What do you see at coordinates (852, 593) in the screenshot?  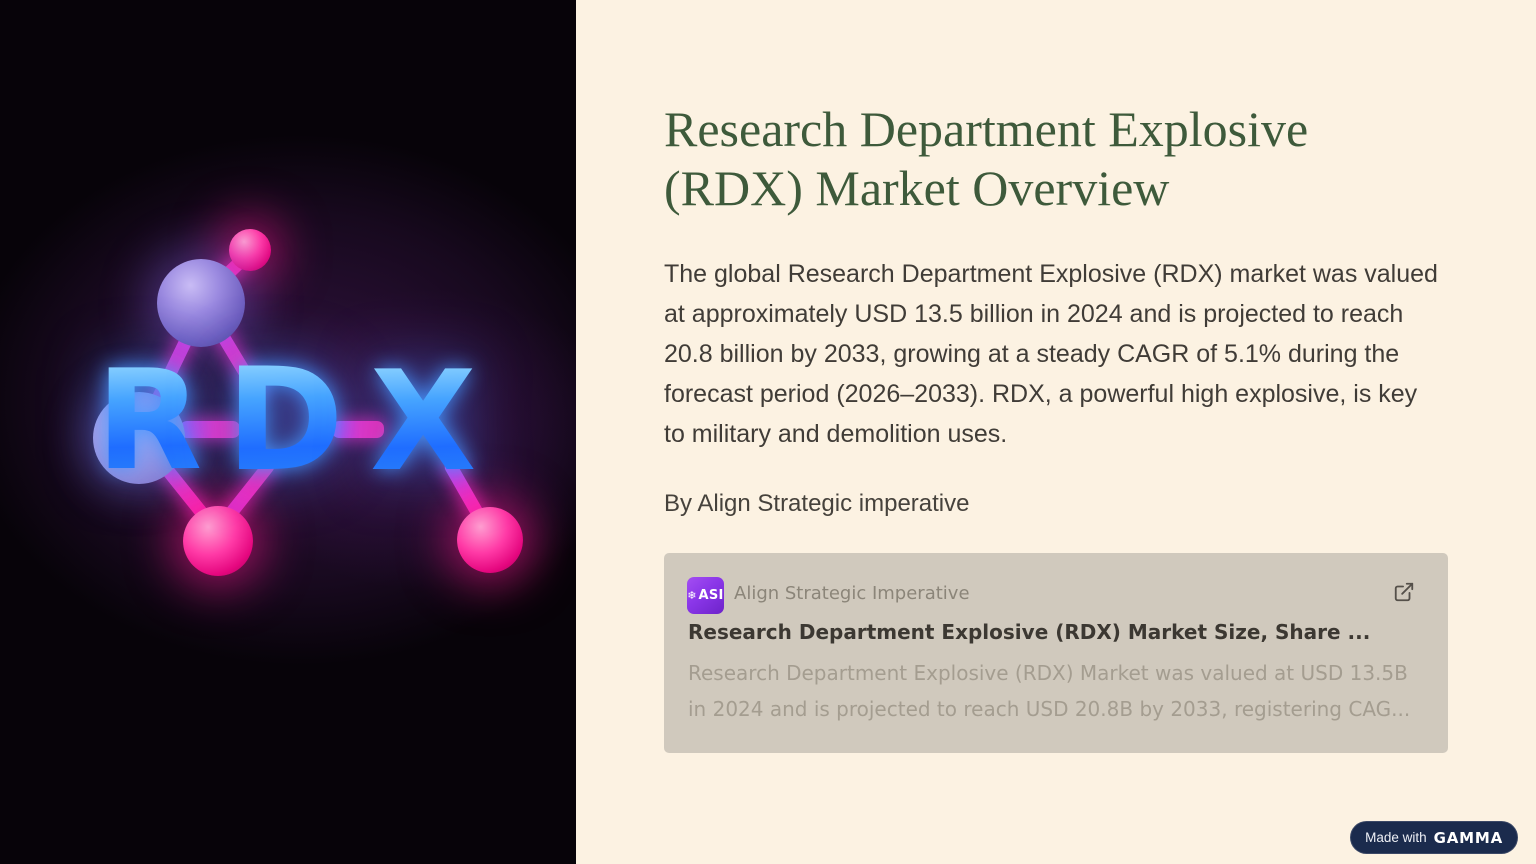 I see `source-name: Align Strategic Imperative` at bounding box center [852, 593].